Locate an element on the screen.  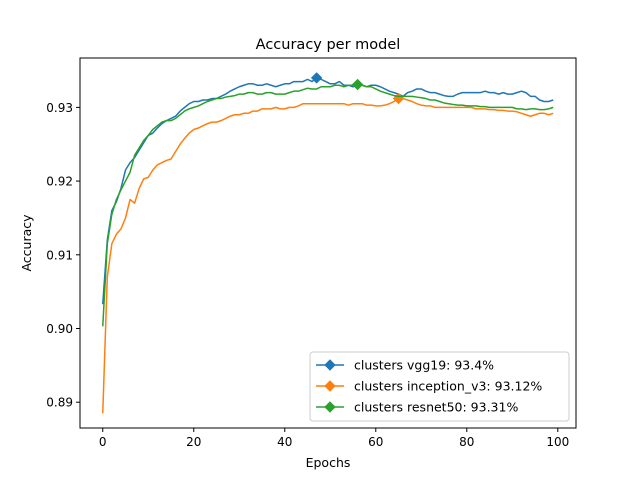
legend-label-2: clusters resnet50: 93.31% is located at coordinates (436, 407).